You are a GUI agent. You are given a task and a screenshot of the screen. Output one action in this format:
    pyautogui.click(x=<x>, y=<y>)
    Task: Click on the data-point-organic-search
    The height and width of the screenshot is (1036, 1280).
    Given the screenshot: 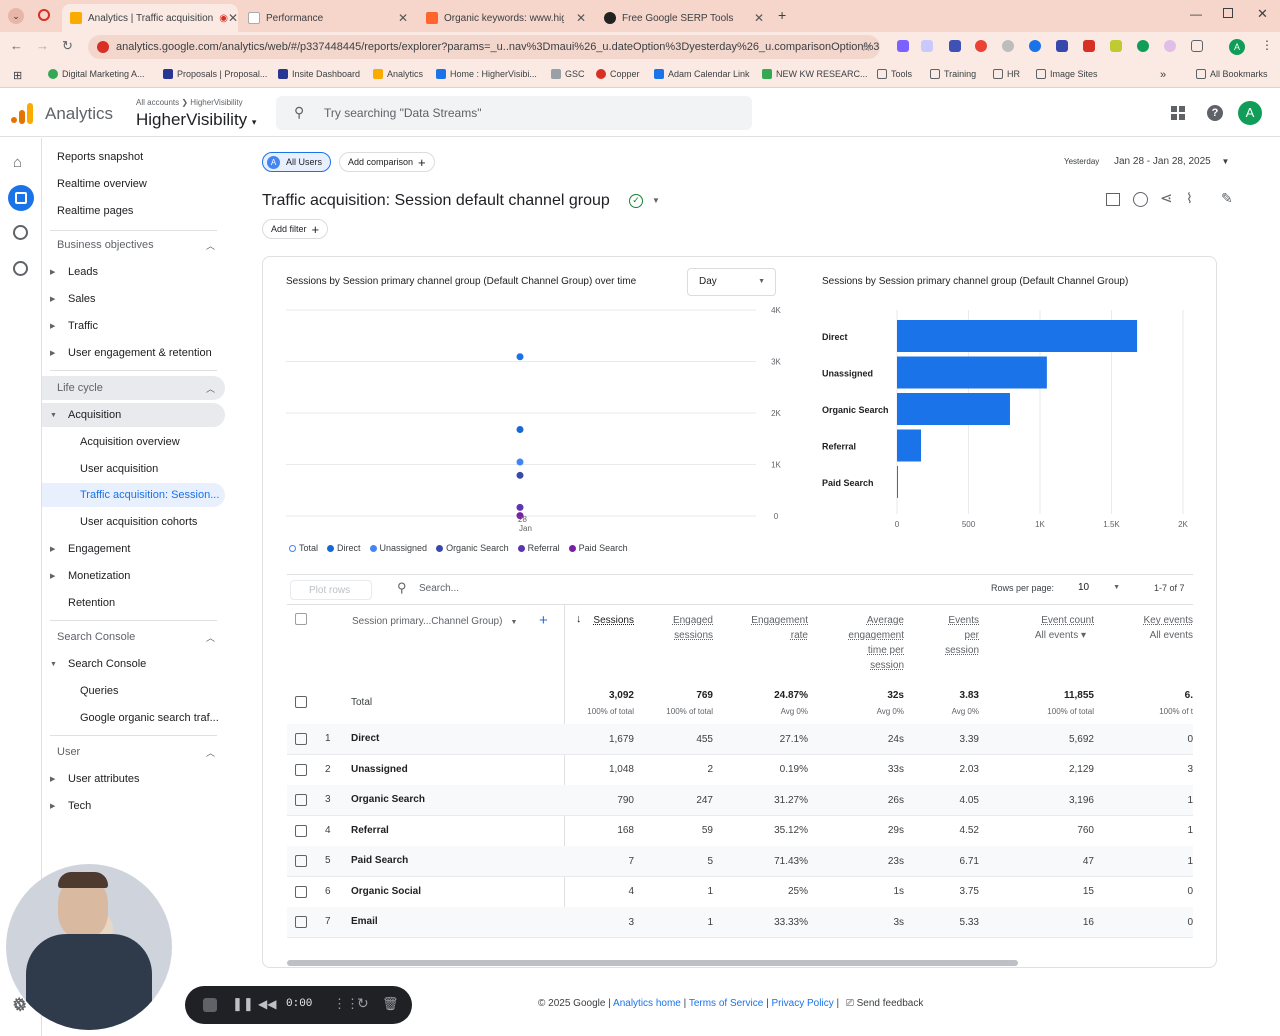 What is the action you would take?
    pyautogui.click(x=520, y=475)
    